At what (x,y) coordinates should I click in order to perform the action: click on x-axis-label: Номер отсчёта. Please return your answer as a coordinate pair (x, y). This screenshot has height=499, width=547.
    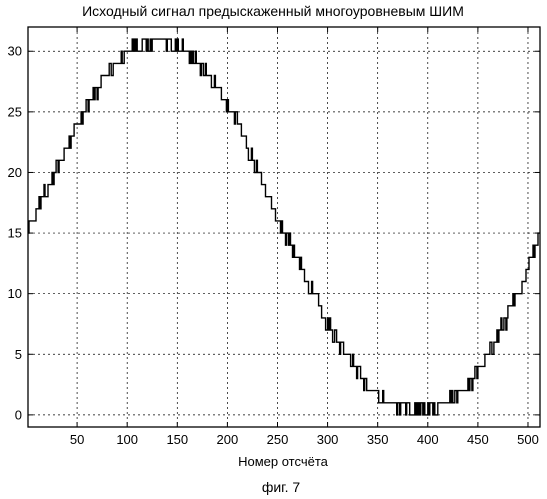
    Looking at the image, I should click on (283, 461).